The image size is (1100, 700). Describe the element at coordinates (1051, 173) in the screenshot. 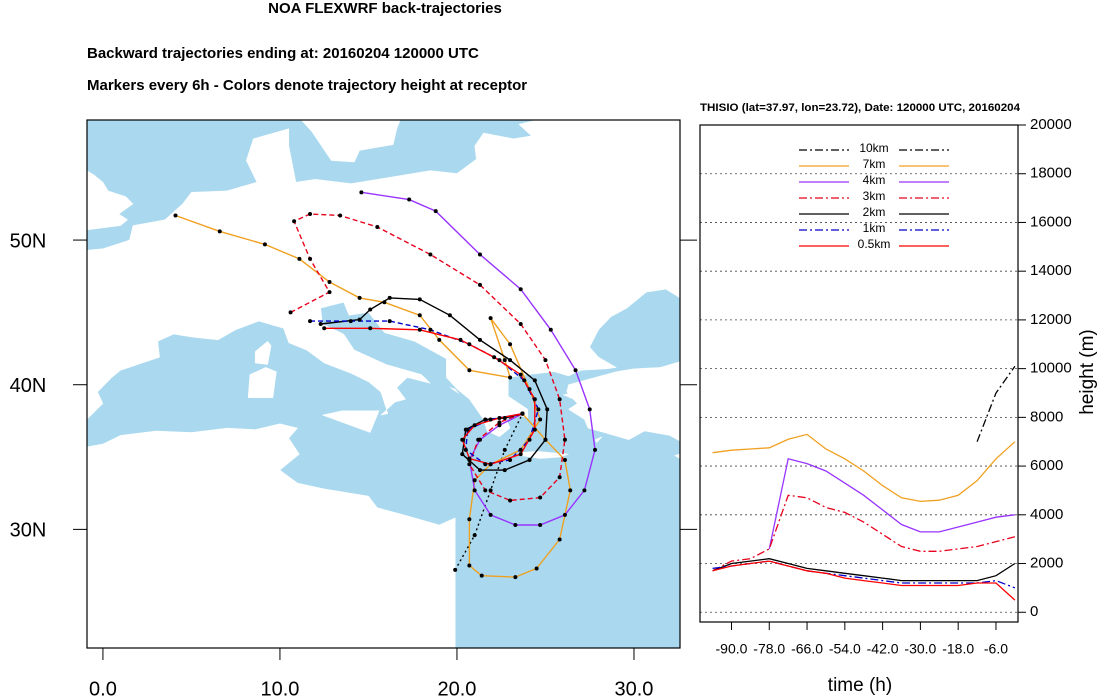

I see `y-tick-label: 18000` at that location.